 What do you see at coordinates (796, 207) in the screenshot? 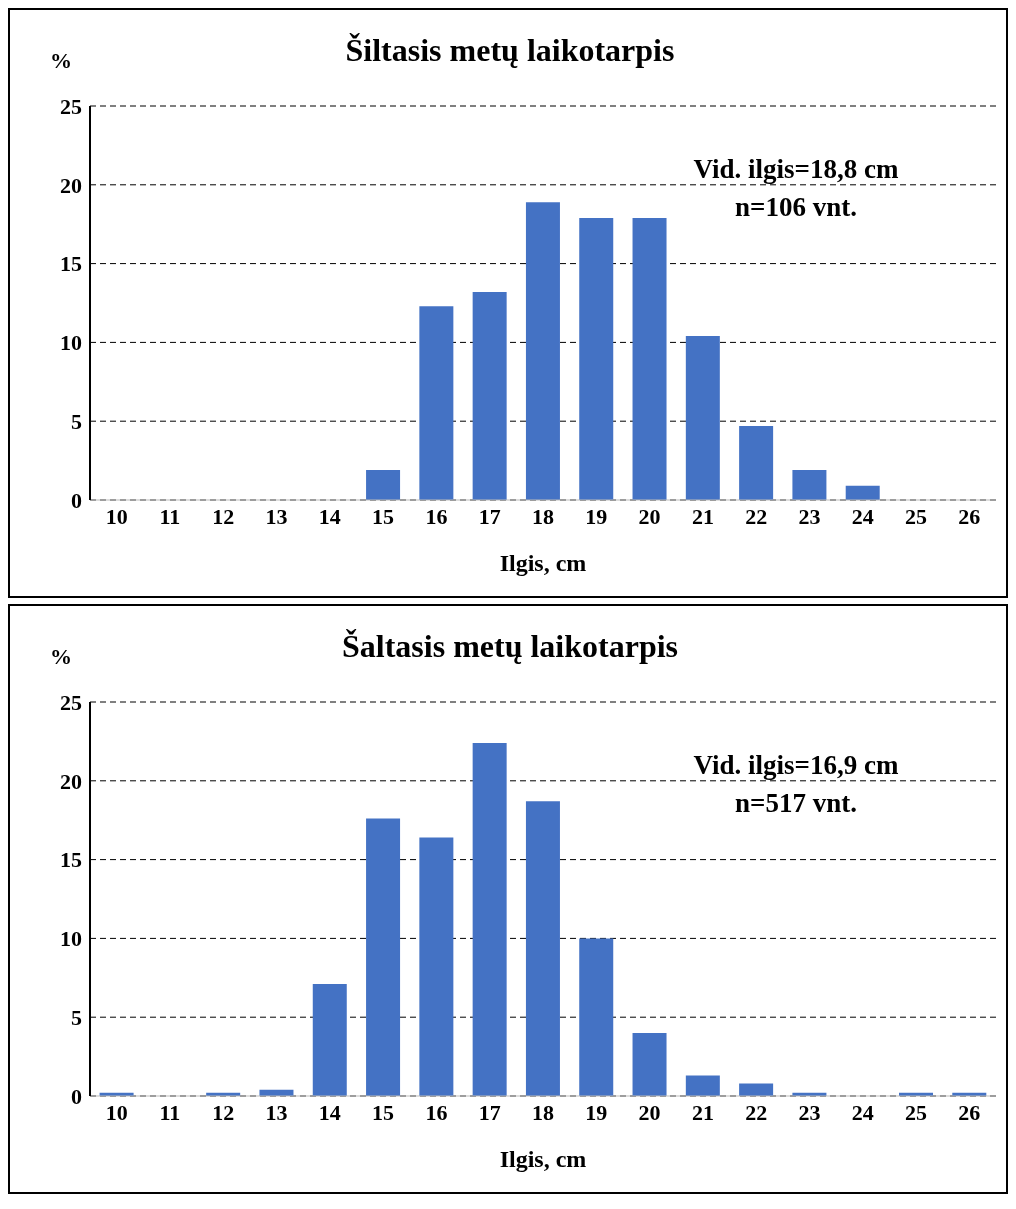
I see `annotation: n=106 vnt.` at bounding box center [796, 207].